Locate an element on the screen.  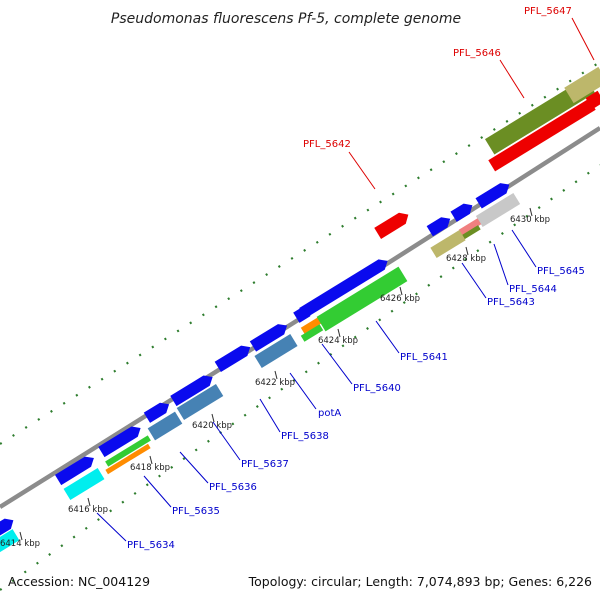
tick-label: 6414 kbp is located at coordinates (20, 544).